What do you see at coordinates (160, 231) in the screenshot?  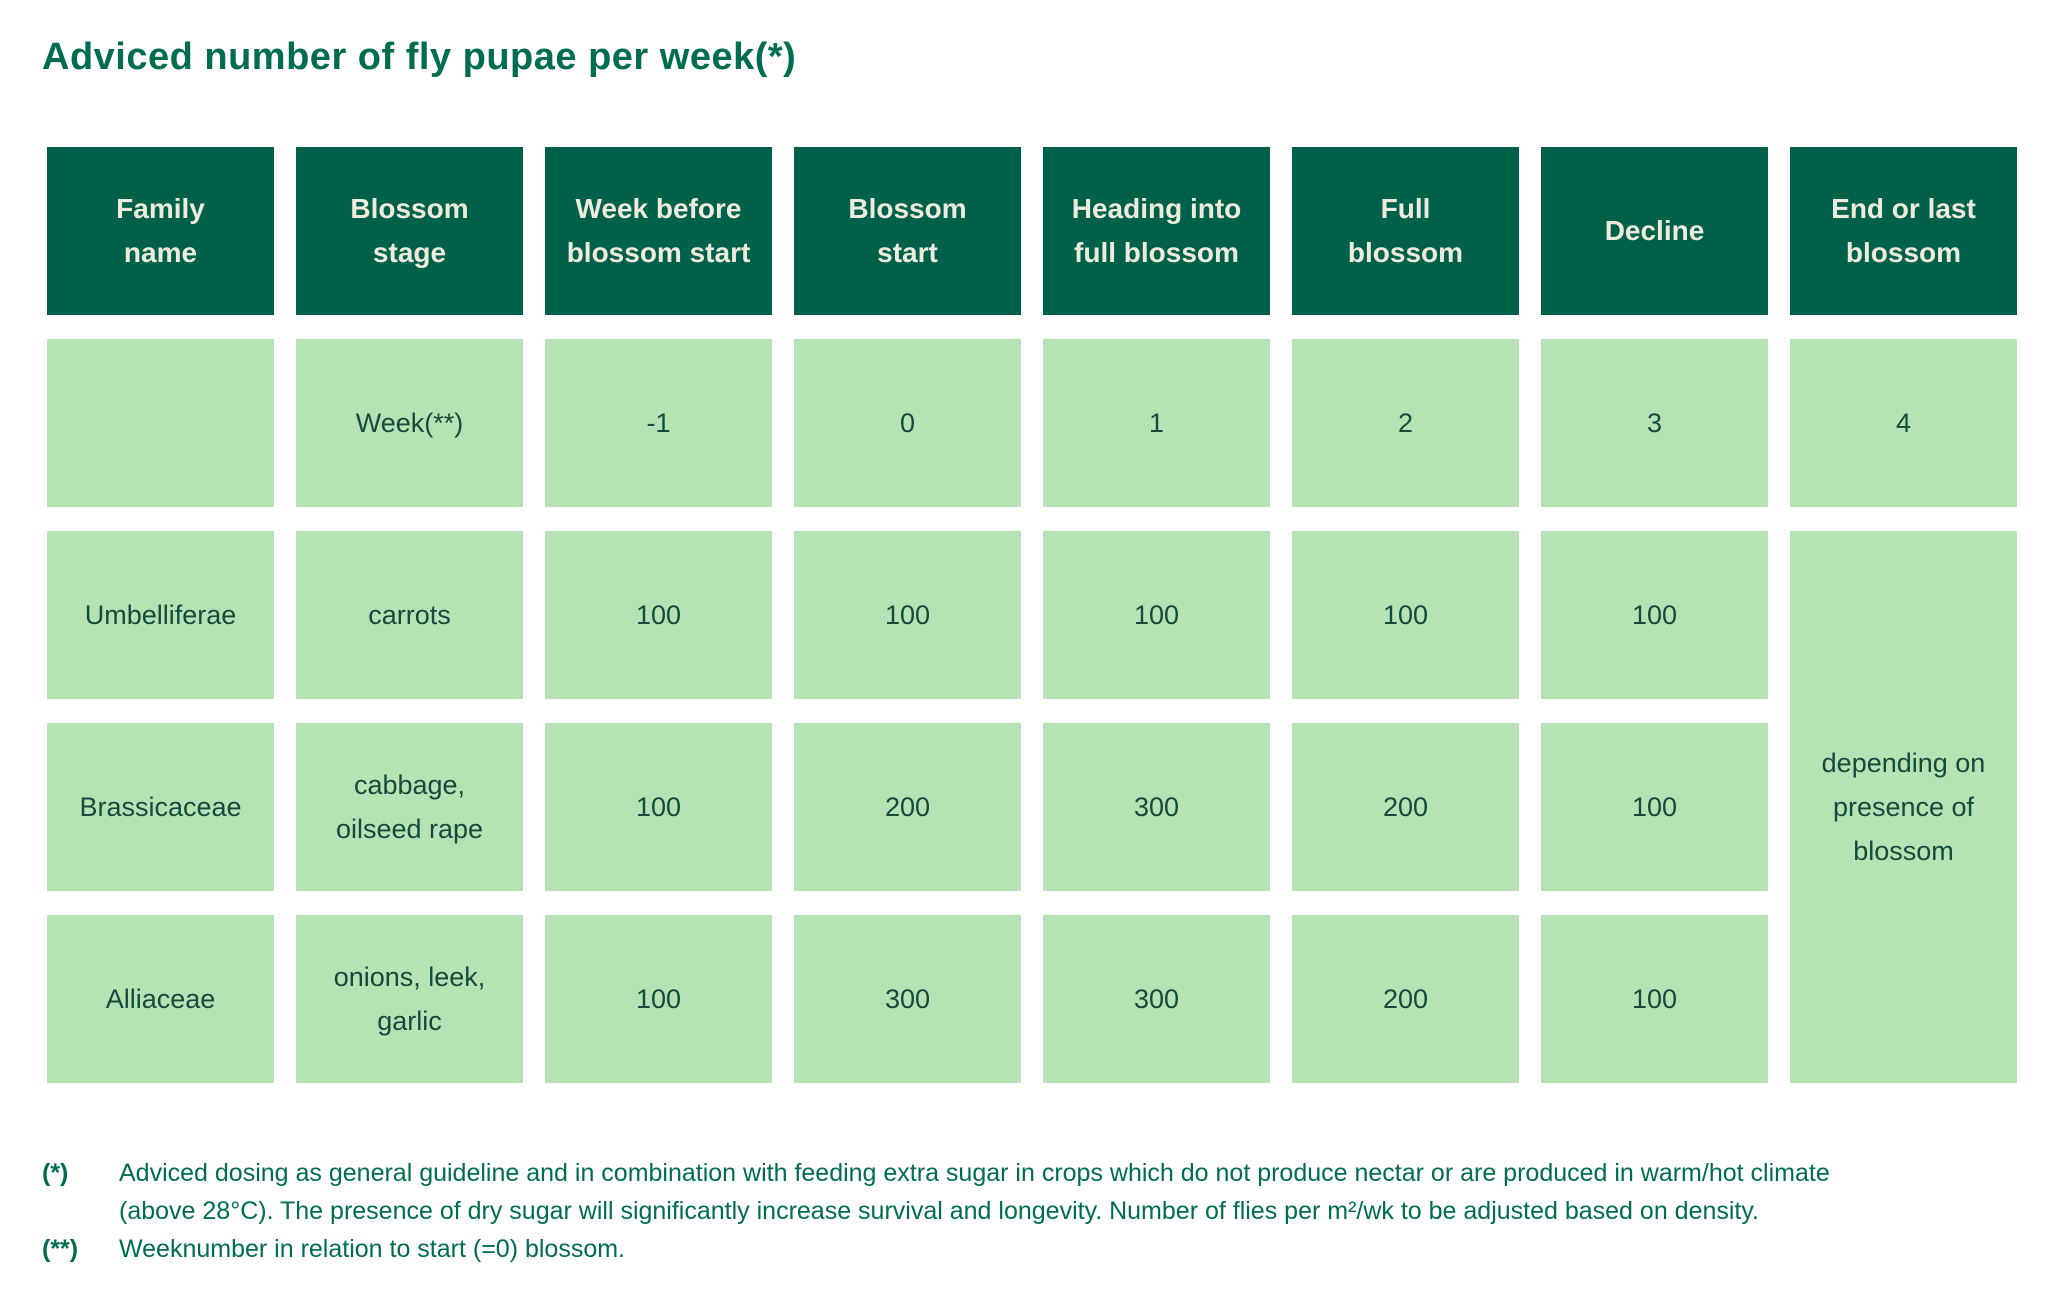 I see `column-header-family-name: Family name` at bounding box center [160, 231].